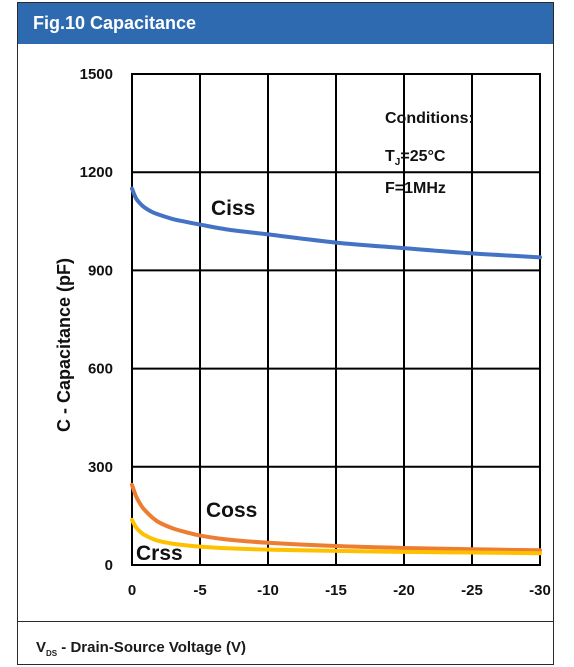  Describe the element at coordinates (64, 345) in the screenshot. I see `y-axis-label: C - Capacitance (pF)` at that location.